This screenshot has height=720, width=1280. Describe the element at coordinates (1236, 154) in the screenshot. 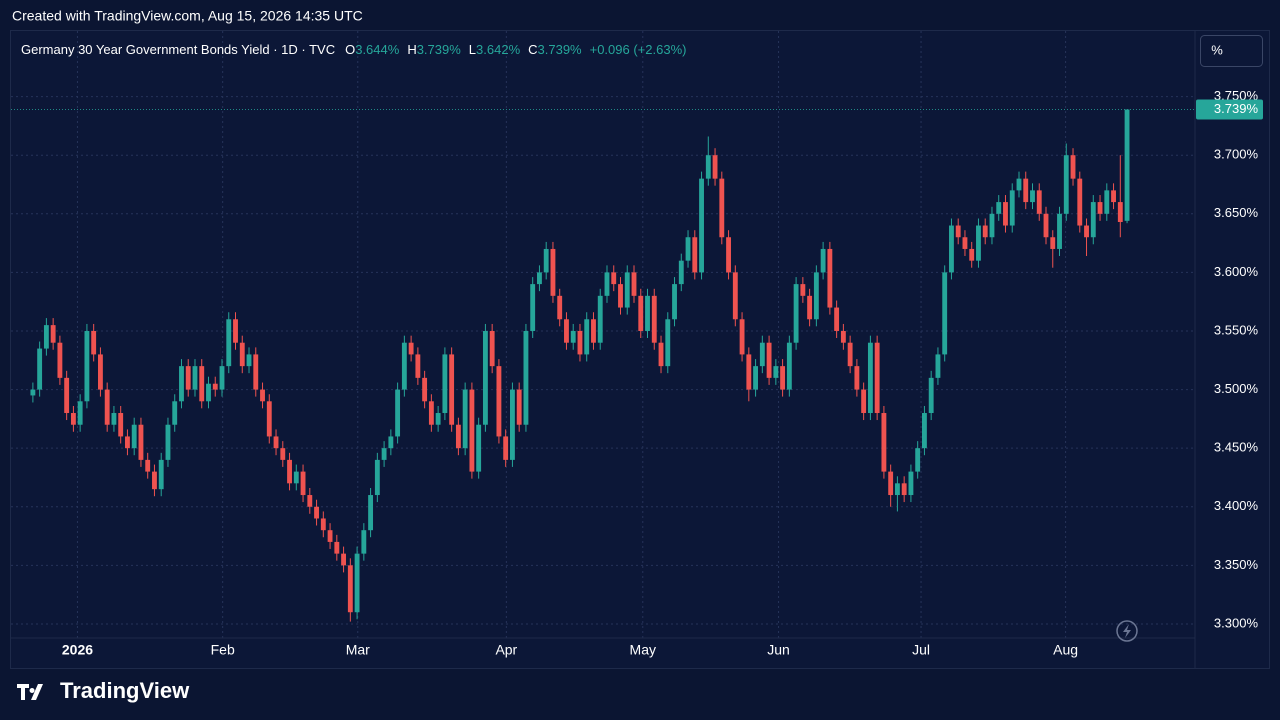

I see `y-tick-label: 3.700%` at that location.